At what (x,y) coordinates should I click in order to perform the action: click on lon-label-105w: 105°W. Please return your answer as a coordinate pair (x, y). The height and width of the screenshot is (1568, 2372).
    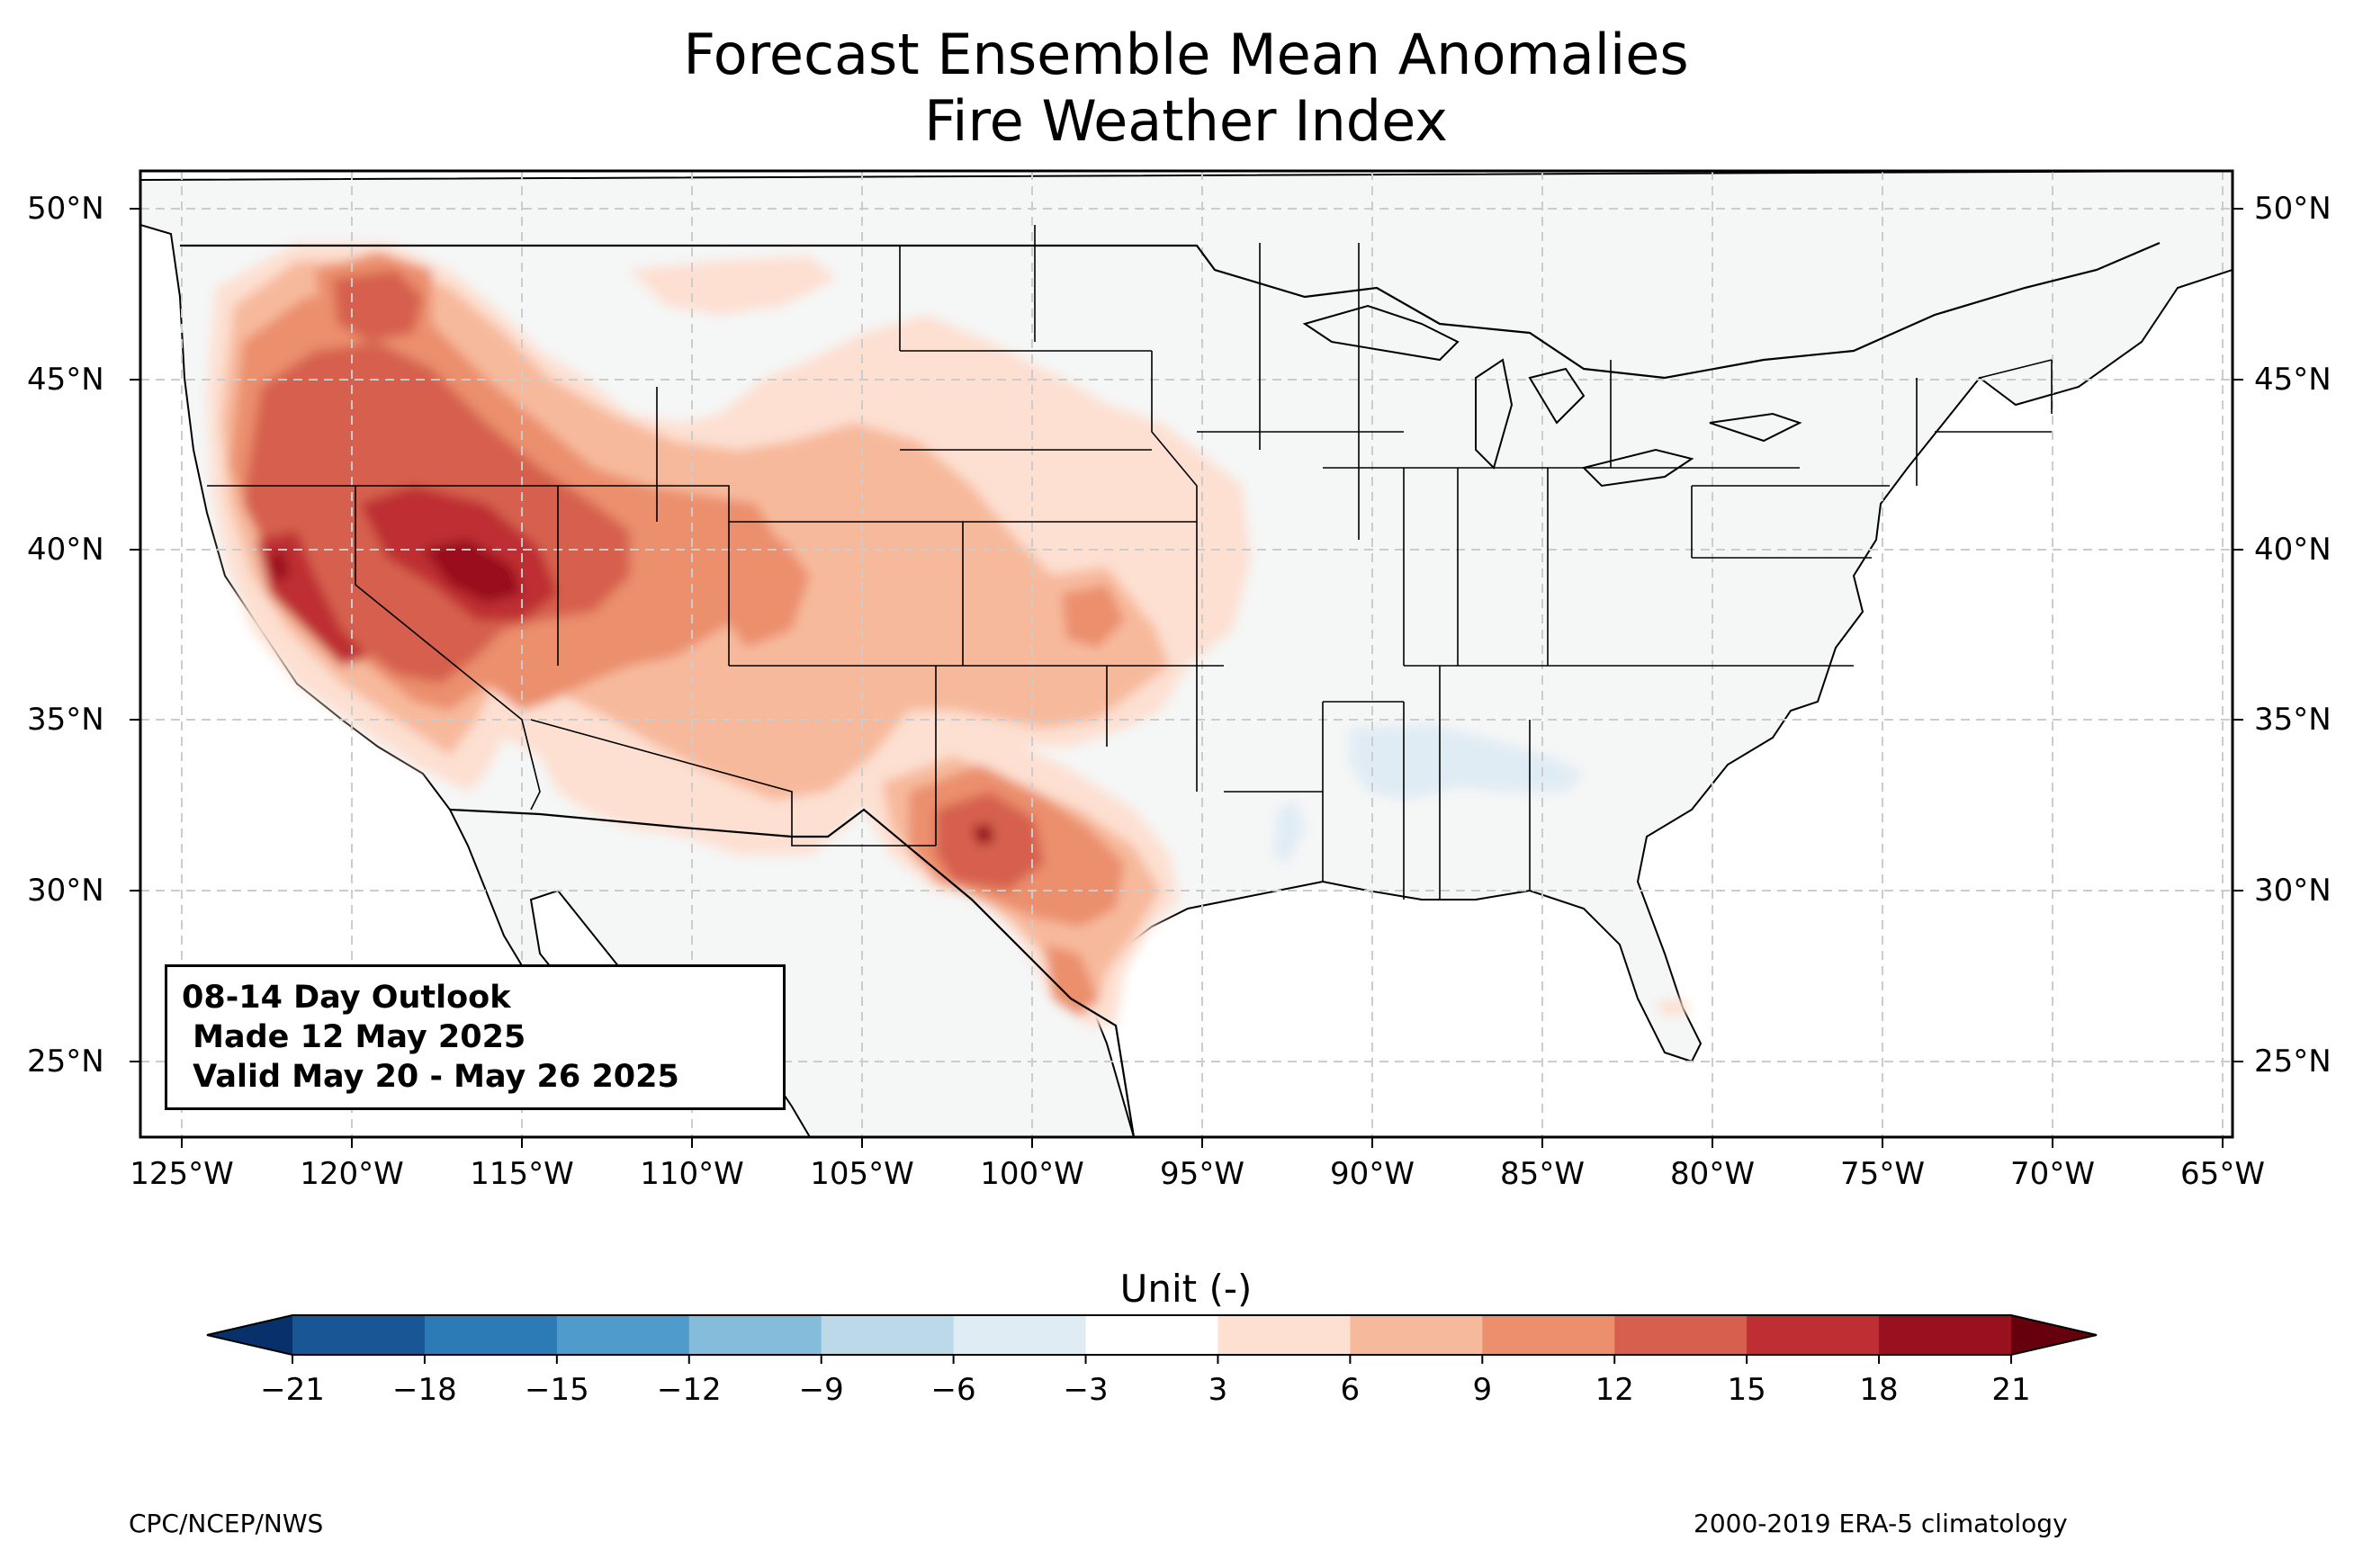
    Looking at the image, I should click on (862, 1174).